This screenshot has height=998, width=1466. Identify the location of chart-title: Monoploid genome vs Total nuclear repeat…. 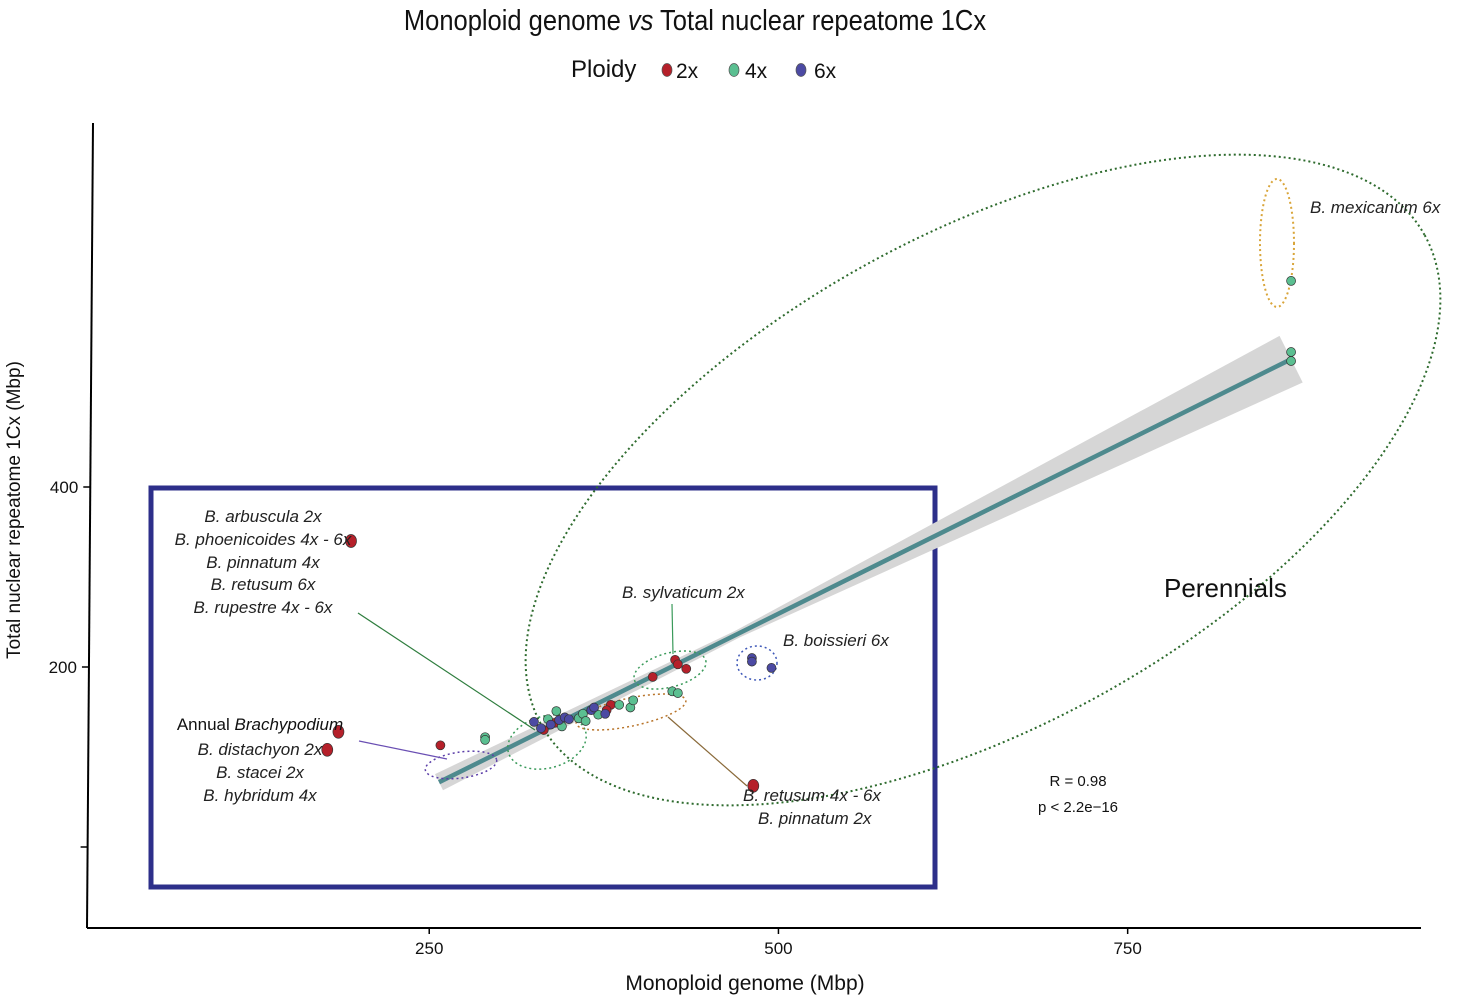
(695, 19).